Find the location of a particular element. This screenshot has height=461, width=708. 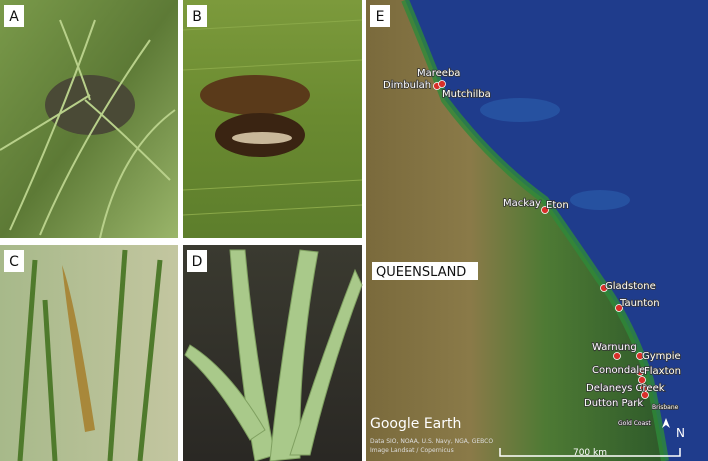

panel-label: A is located at coordinates (14, 17).